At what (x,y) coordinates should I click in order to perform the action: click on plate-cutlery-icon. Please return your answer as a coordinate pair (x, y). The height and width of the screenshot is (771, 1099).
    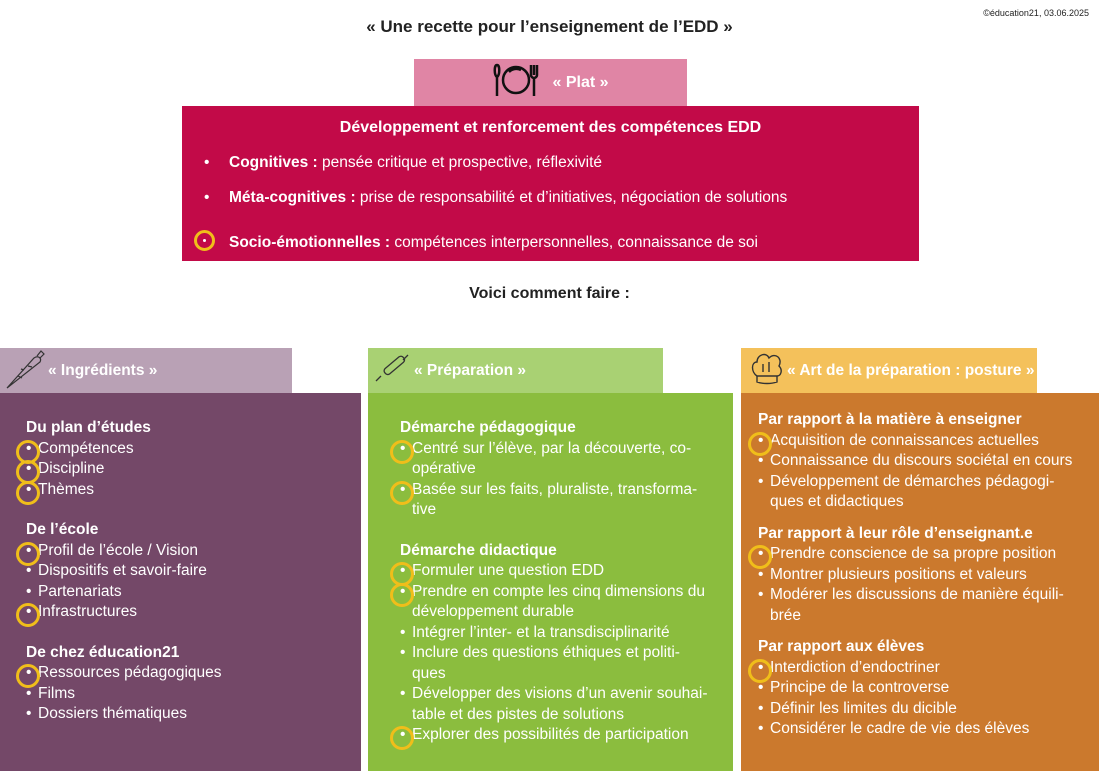
    Looking at the image, I should click on (516, 82).